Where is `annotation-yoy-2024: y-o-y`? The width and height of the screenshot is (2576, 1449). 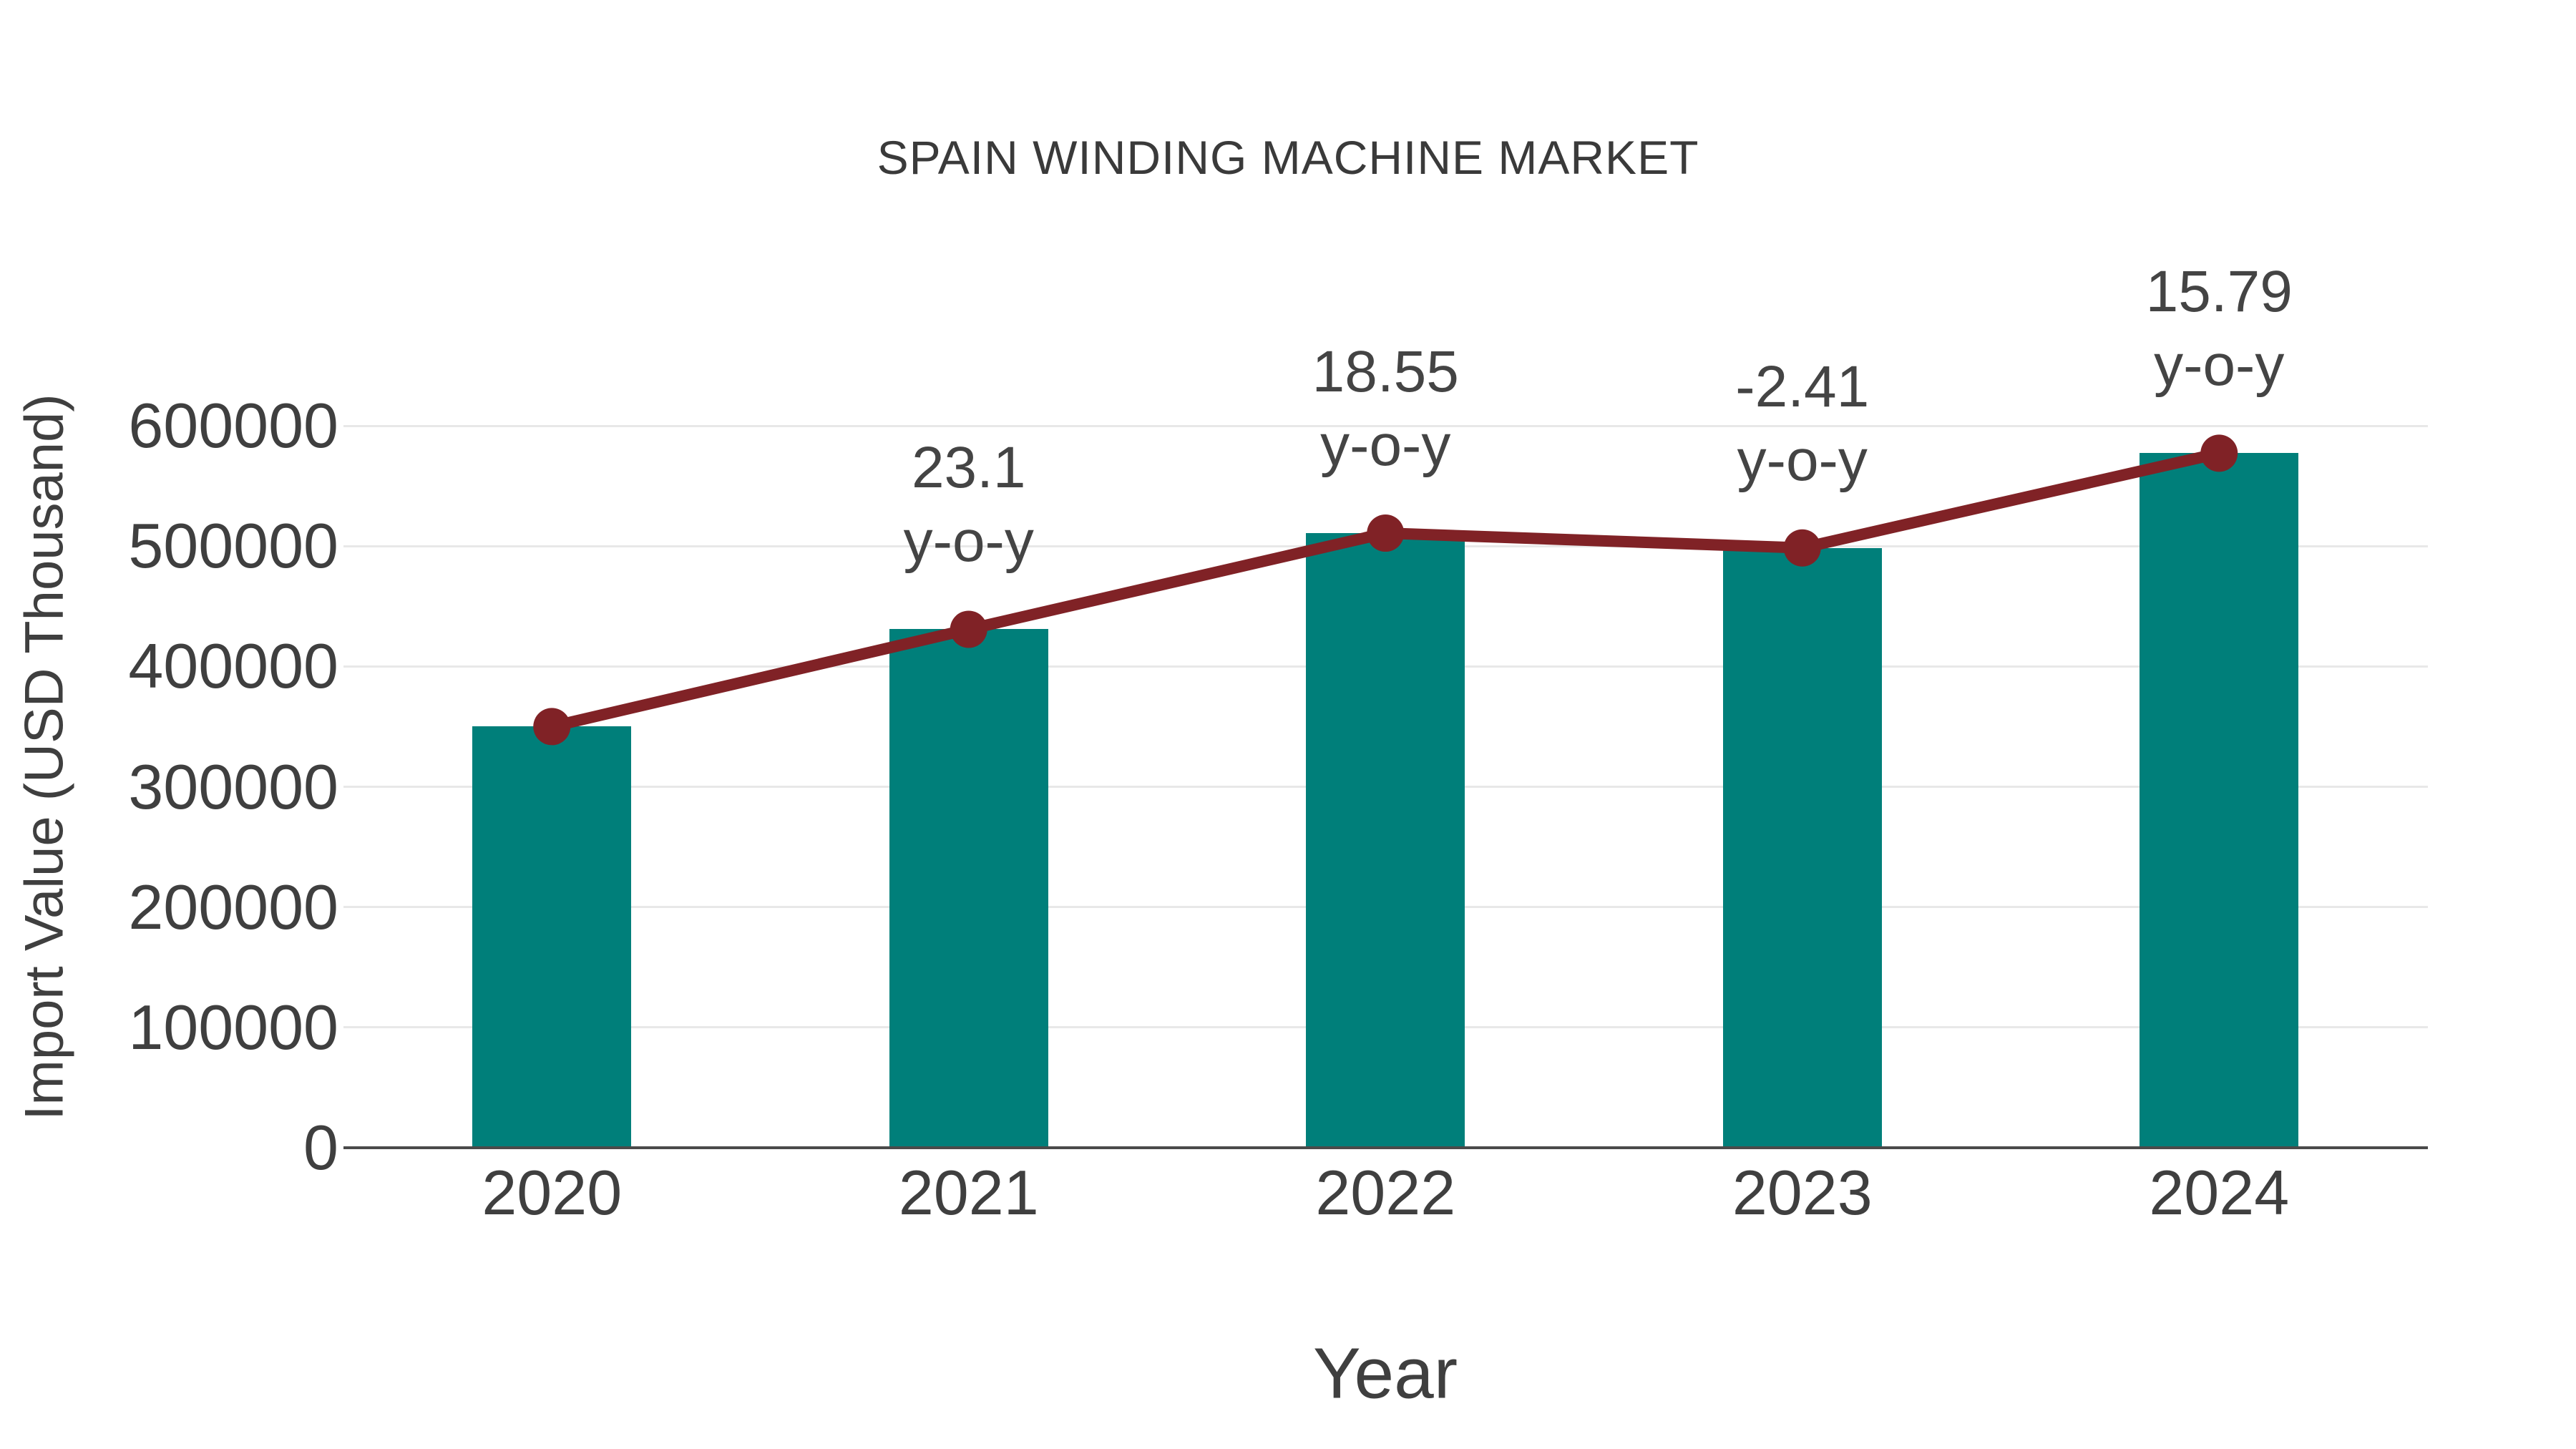
annotation-yoy-2024: y-o-y is located at coordinates (2219, 366).